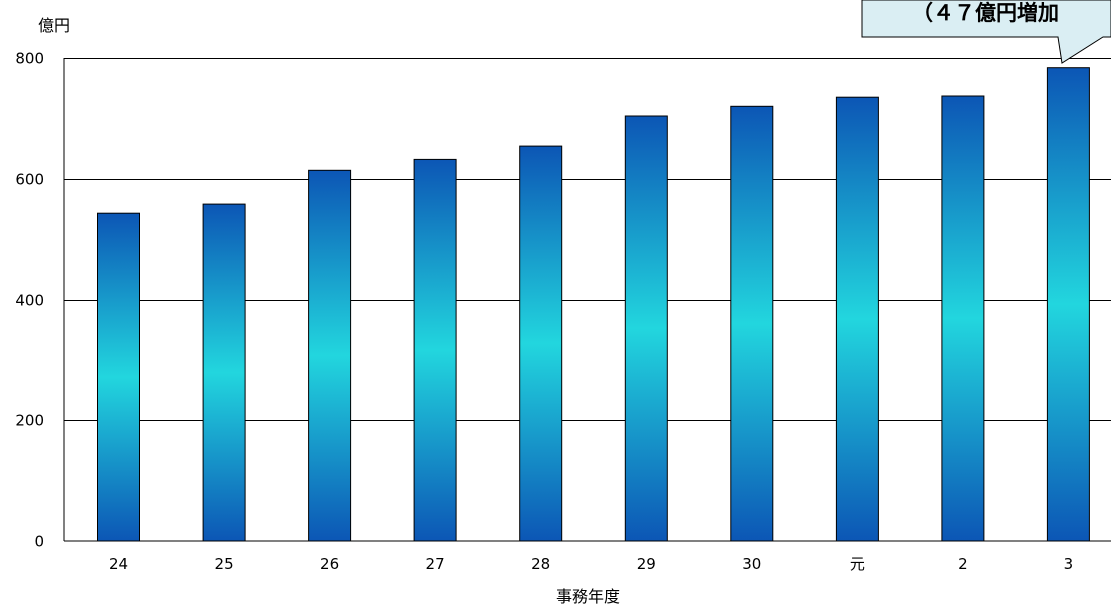  What do you see at coordinates (54, 25) in the screenshot?
I see `y-axis-unit-label: 億円` at bounding box center [54, 25].